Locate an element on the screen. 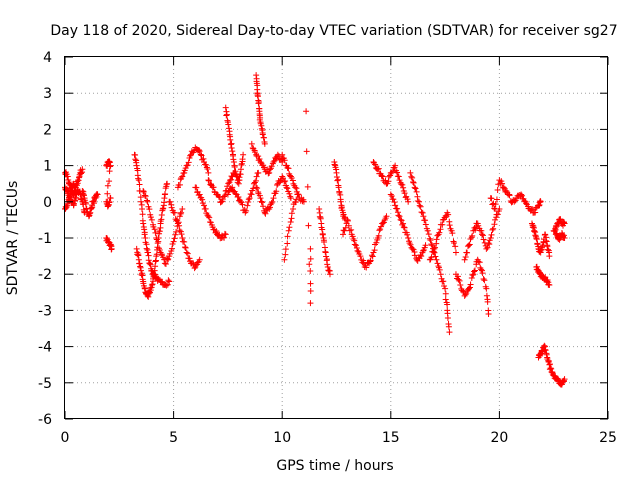 The width and height of the screenshot is (640, 480). y-tick-label: -1 is located at coordinates (45, 239).